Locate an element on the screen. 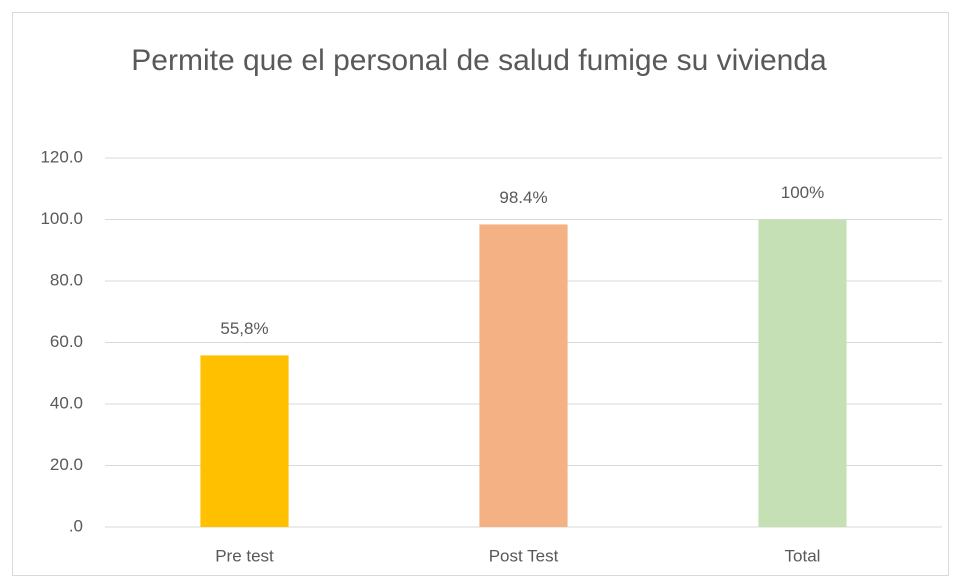 The height and width of the screenshot is (583, 958). data-label: 55,8% is located at coordinates (244, 328).